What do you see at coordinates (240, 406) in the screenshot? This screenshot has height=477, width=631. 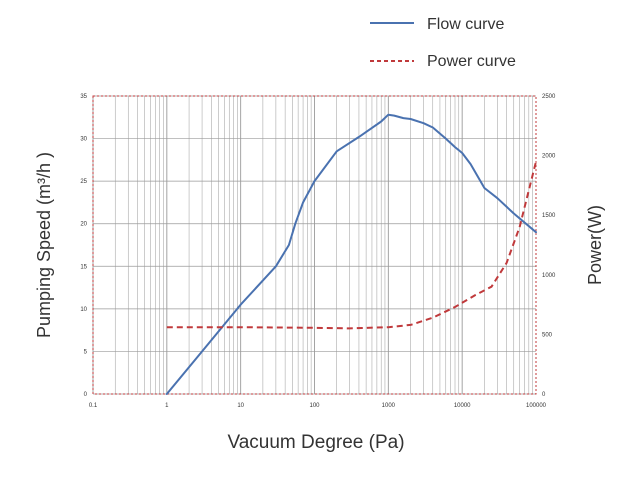 I see `x-tick-label: 10` at bounding box center [240, 406].